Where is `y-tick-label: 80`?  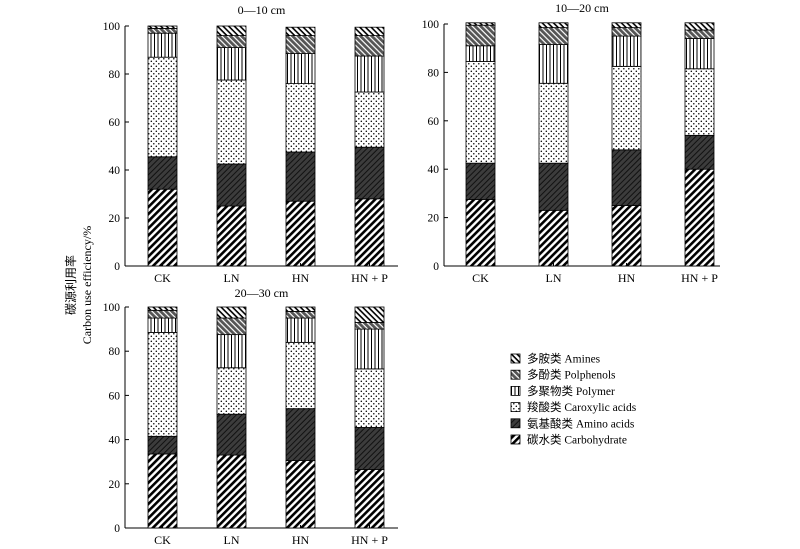
y-tick-label: 80 is located at coordinates (115, 75).